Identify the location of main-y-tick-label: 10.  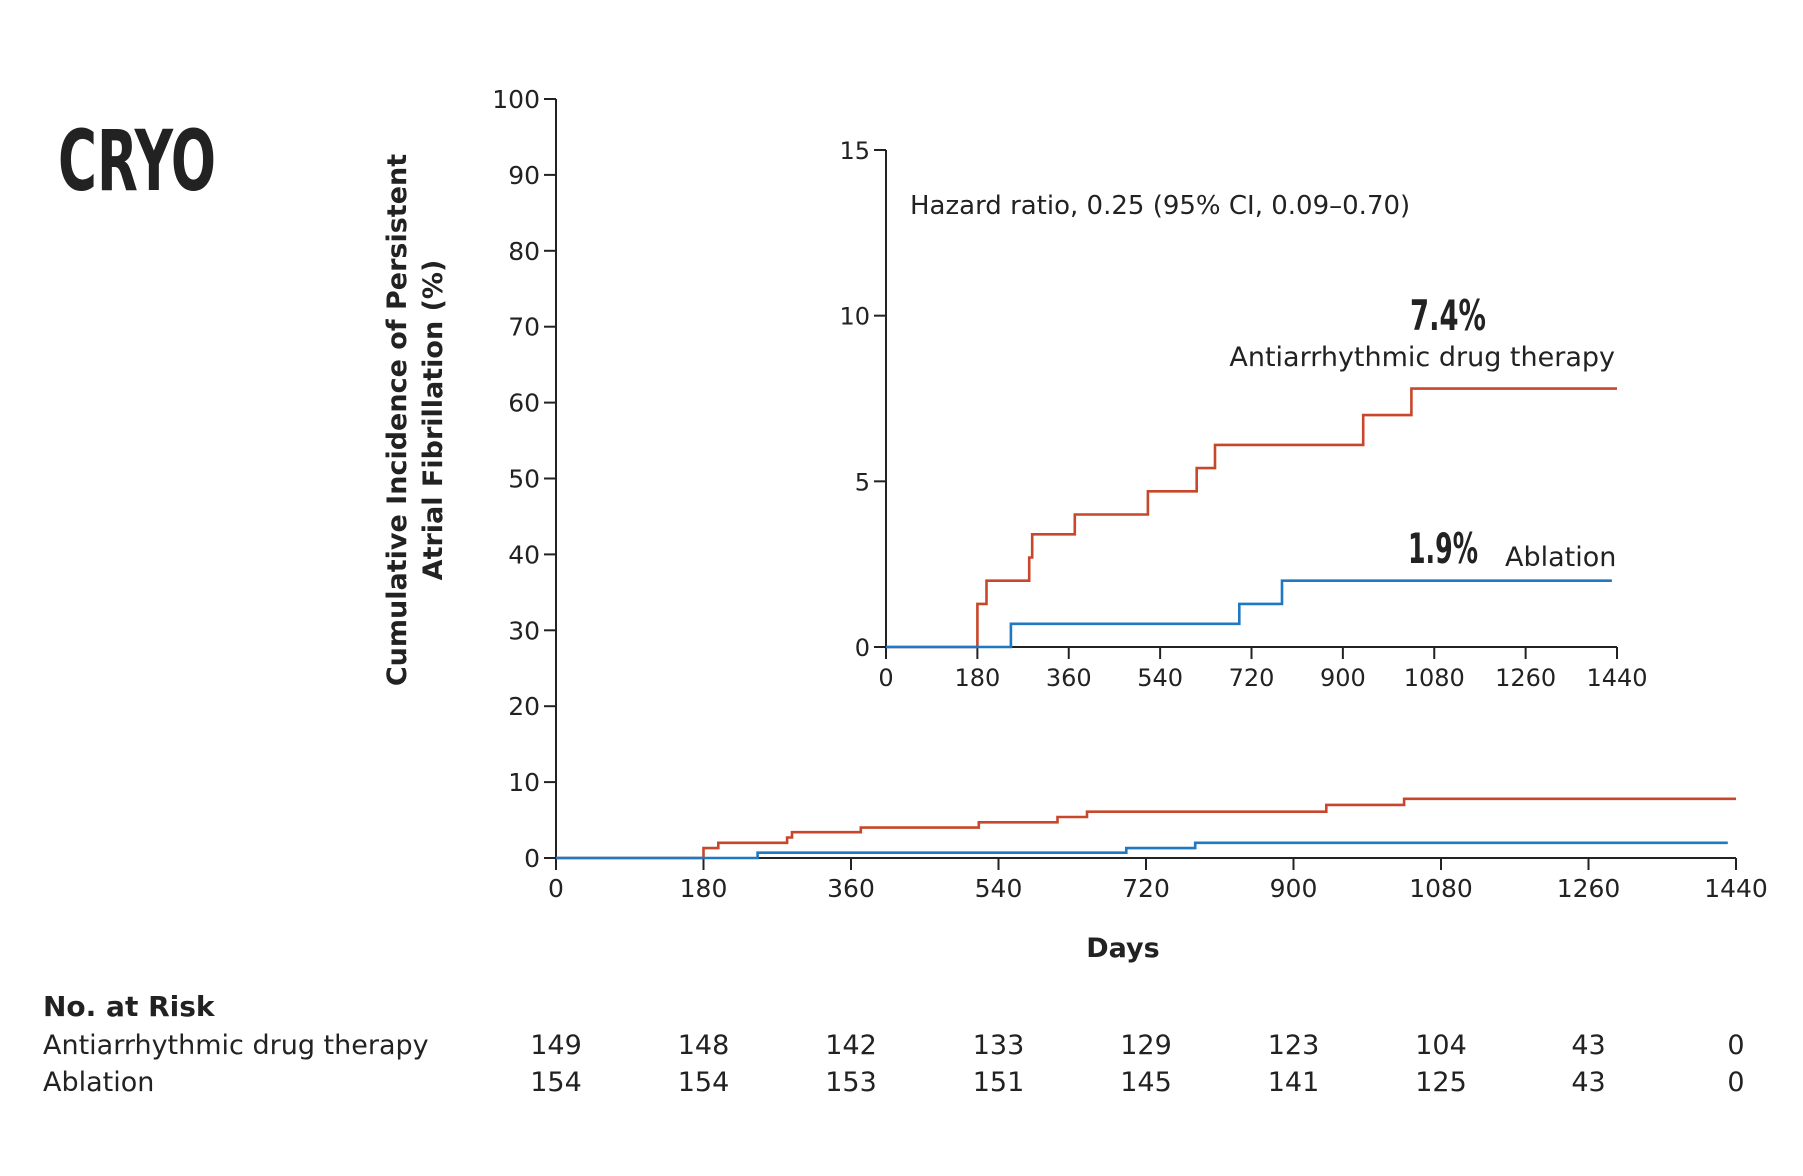
(524, 782).